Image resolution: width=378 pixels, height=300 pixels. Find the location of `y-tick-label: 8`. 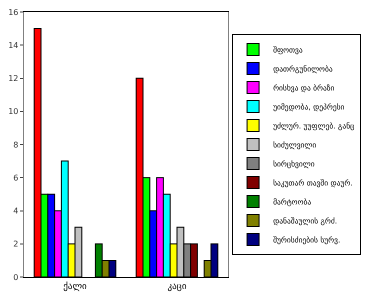

y-tick-label: 8 is located at coordinates (15, 145).